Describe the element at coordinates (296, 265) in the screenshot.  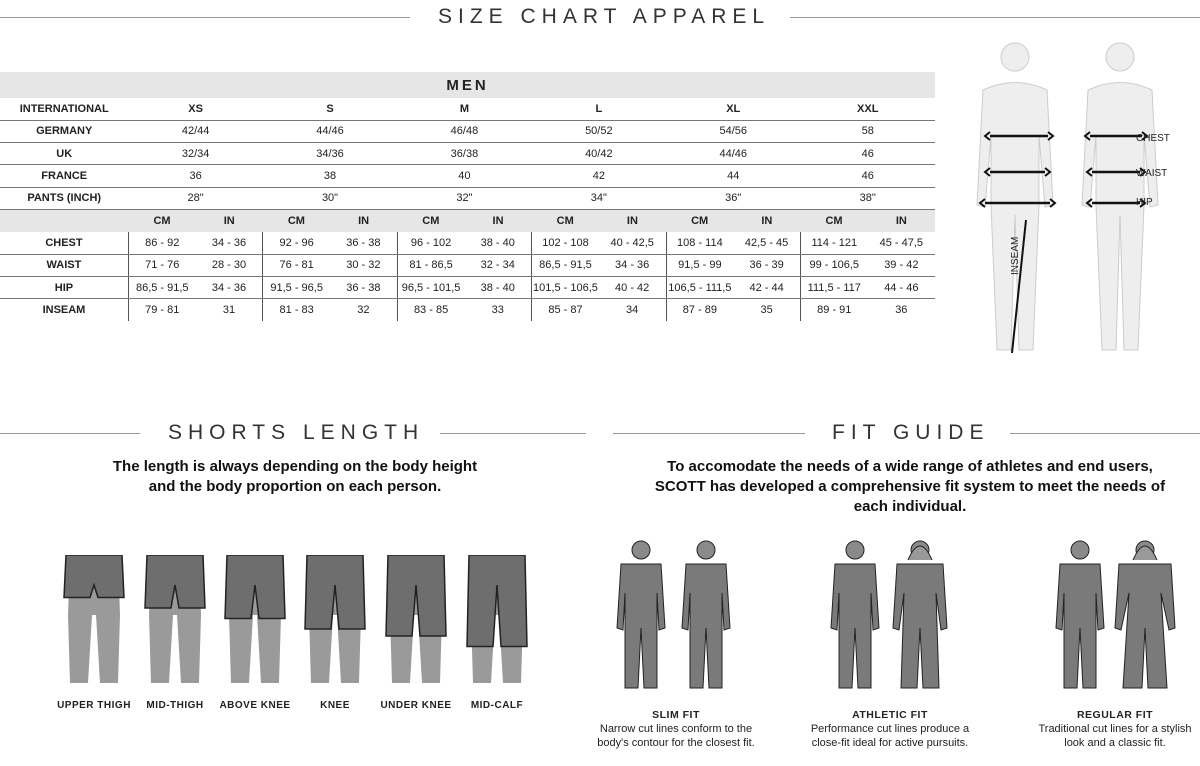
I see `cm-cell: 76 - 81` at that location.